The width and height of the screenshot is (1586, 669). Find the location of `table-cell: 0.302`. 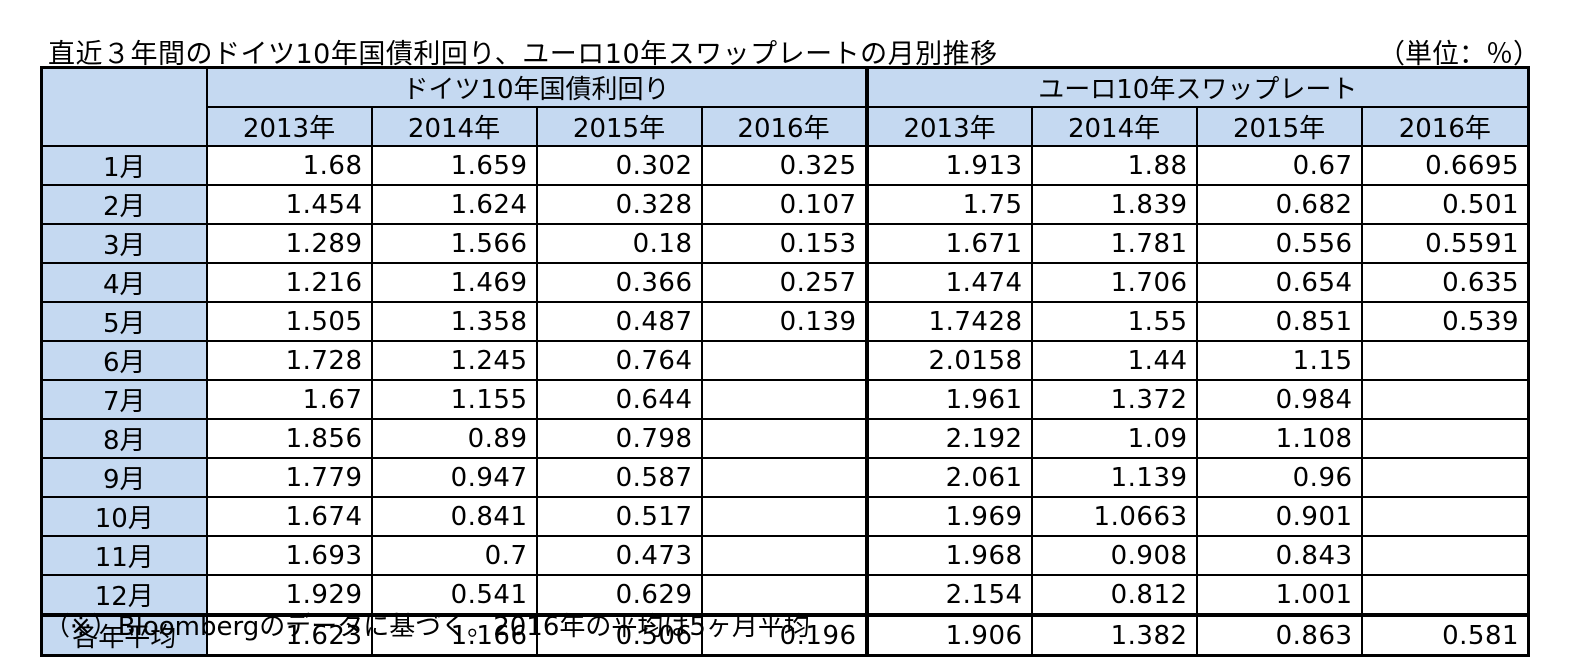

table-cell: 0.302 is located at coordinates (619, 165).